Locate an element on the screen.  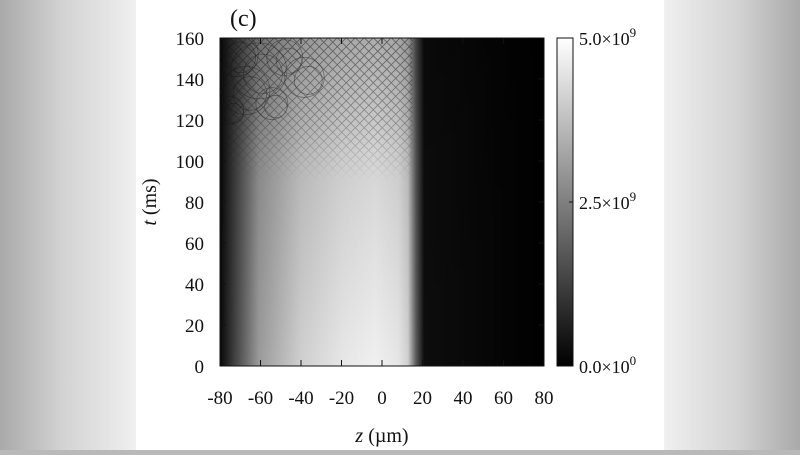
interference-lattice is located at coordinates (382, 110).